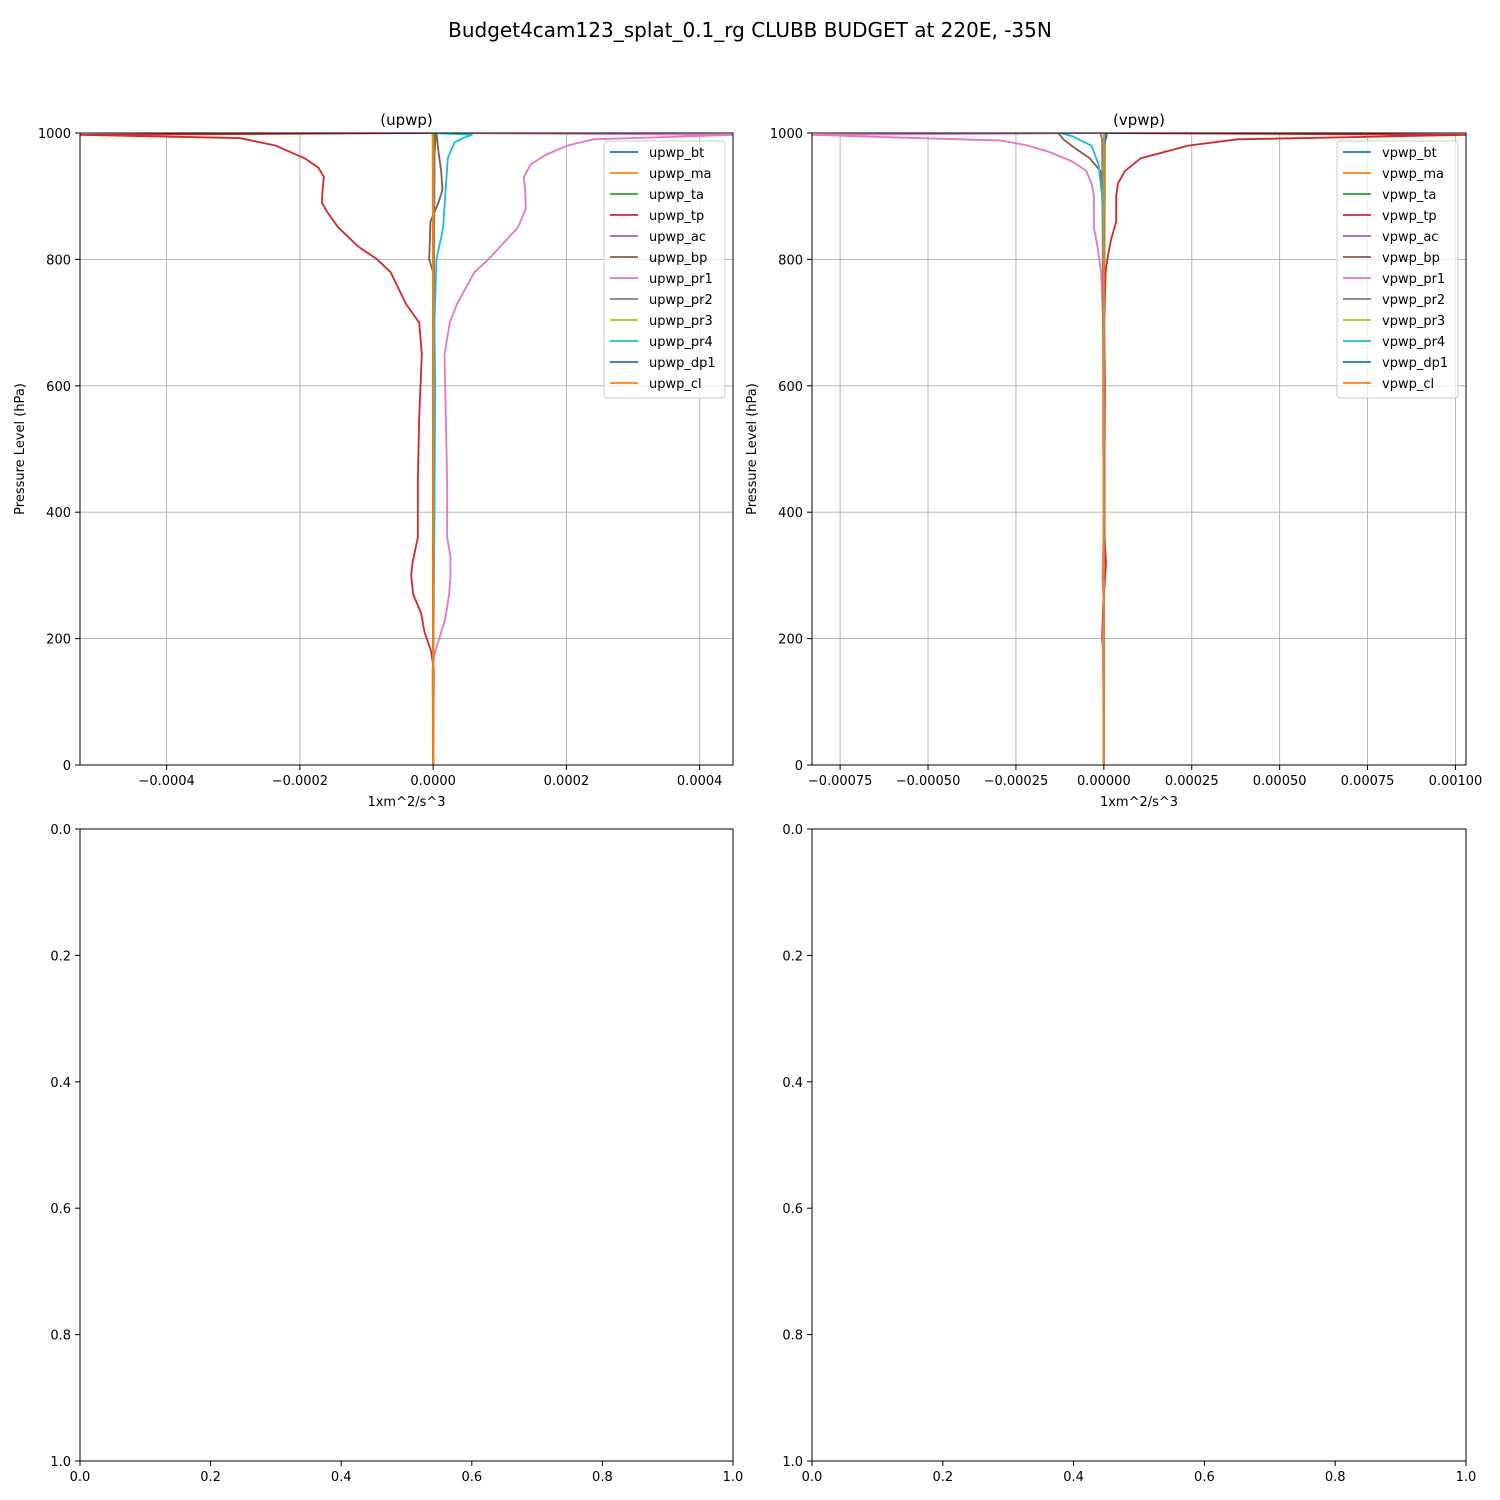 This screenshot has height=1500, width=1500. I want to click on legend-label: vpwp_pr3, so click(1413, 321).